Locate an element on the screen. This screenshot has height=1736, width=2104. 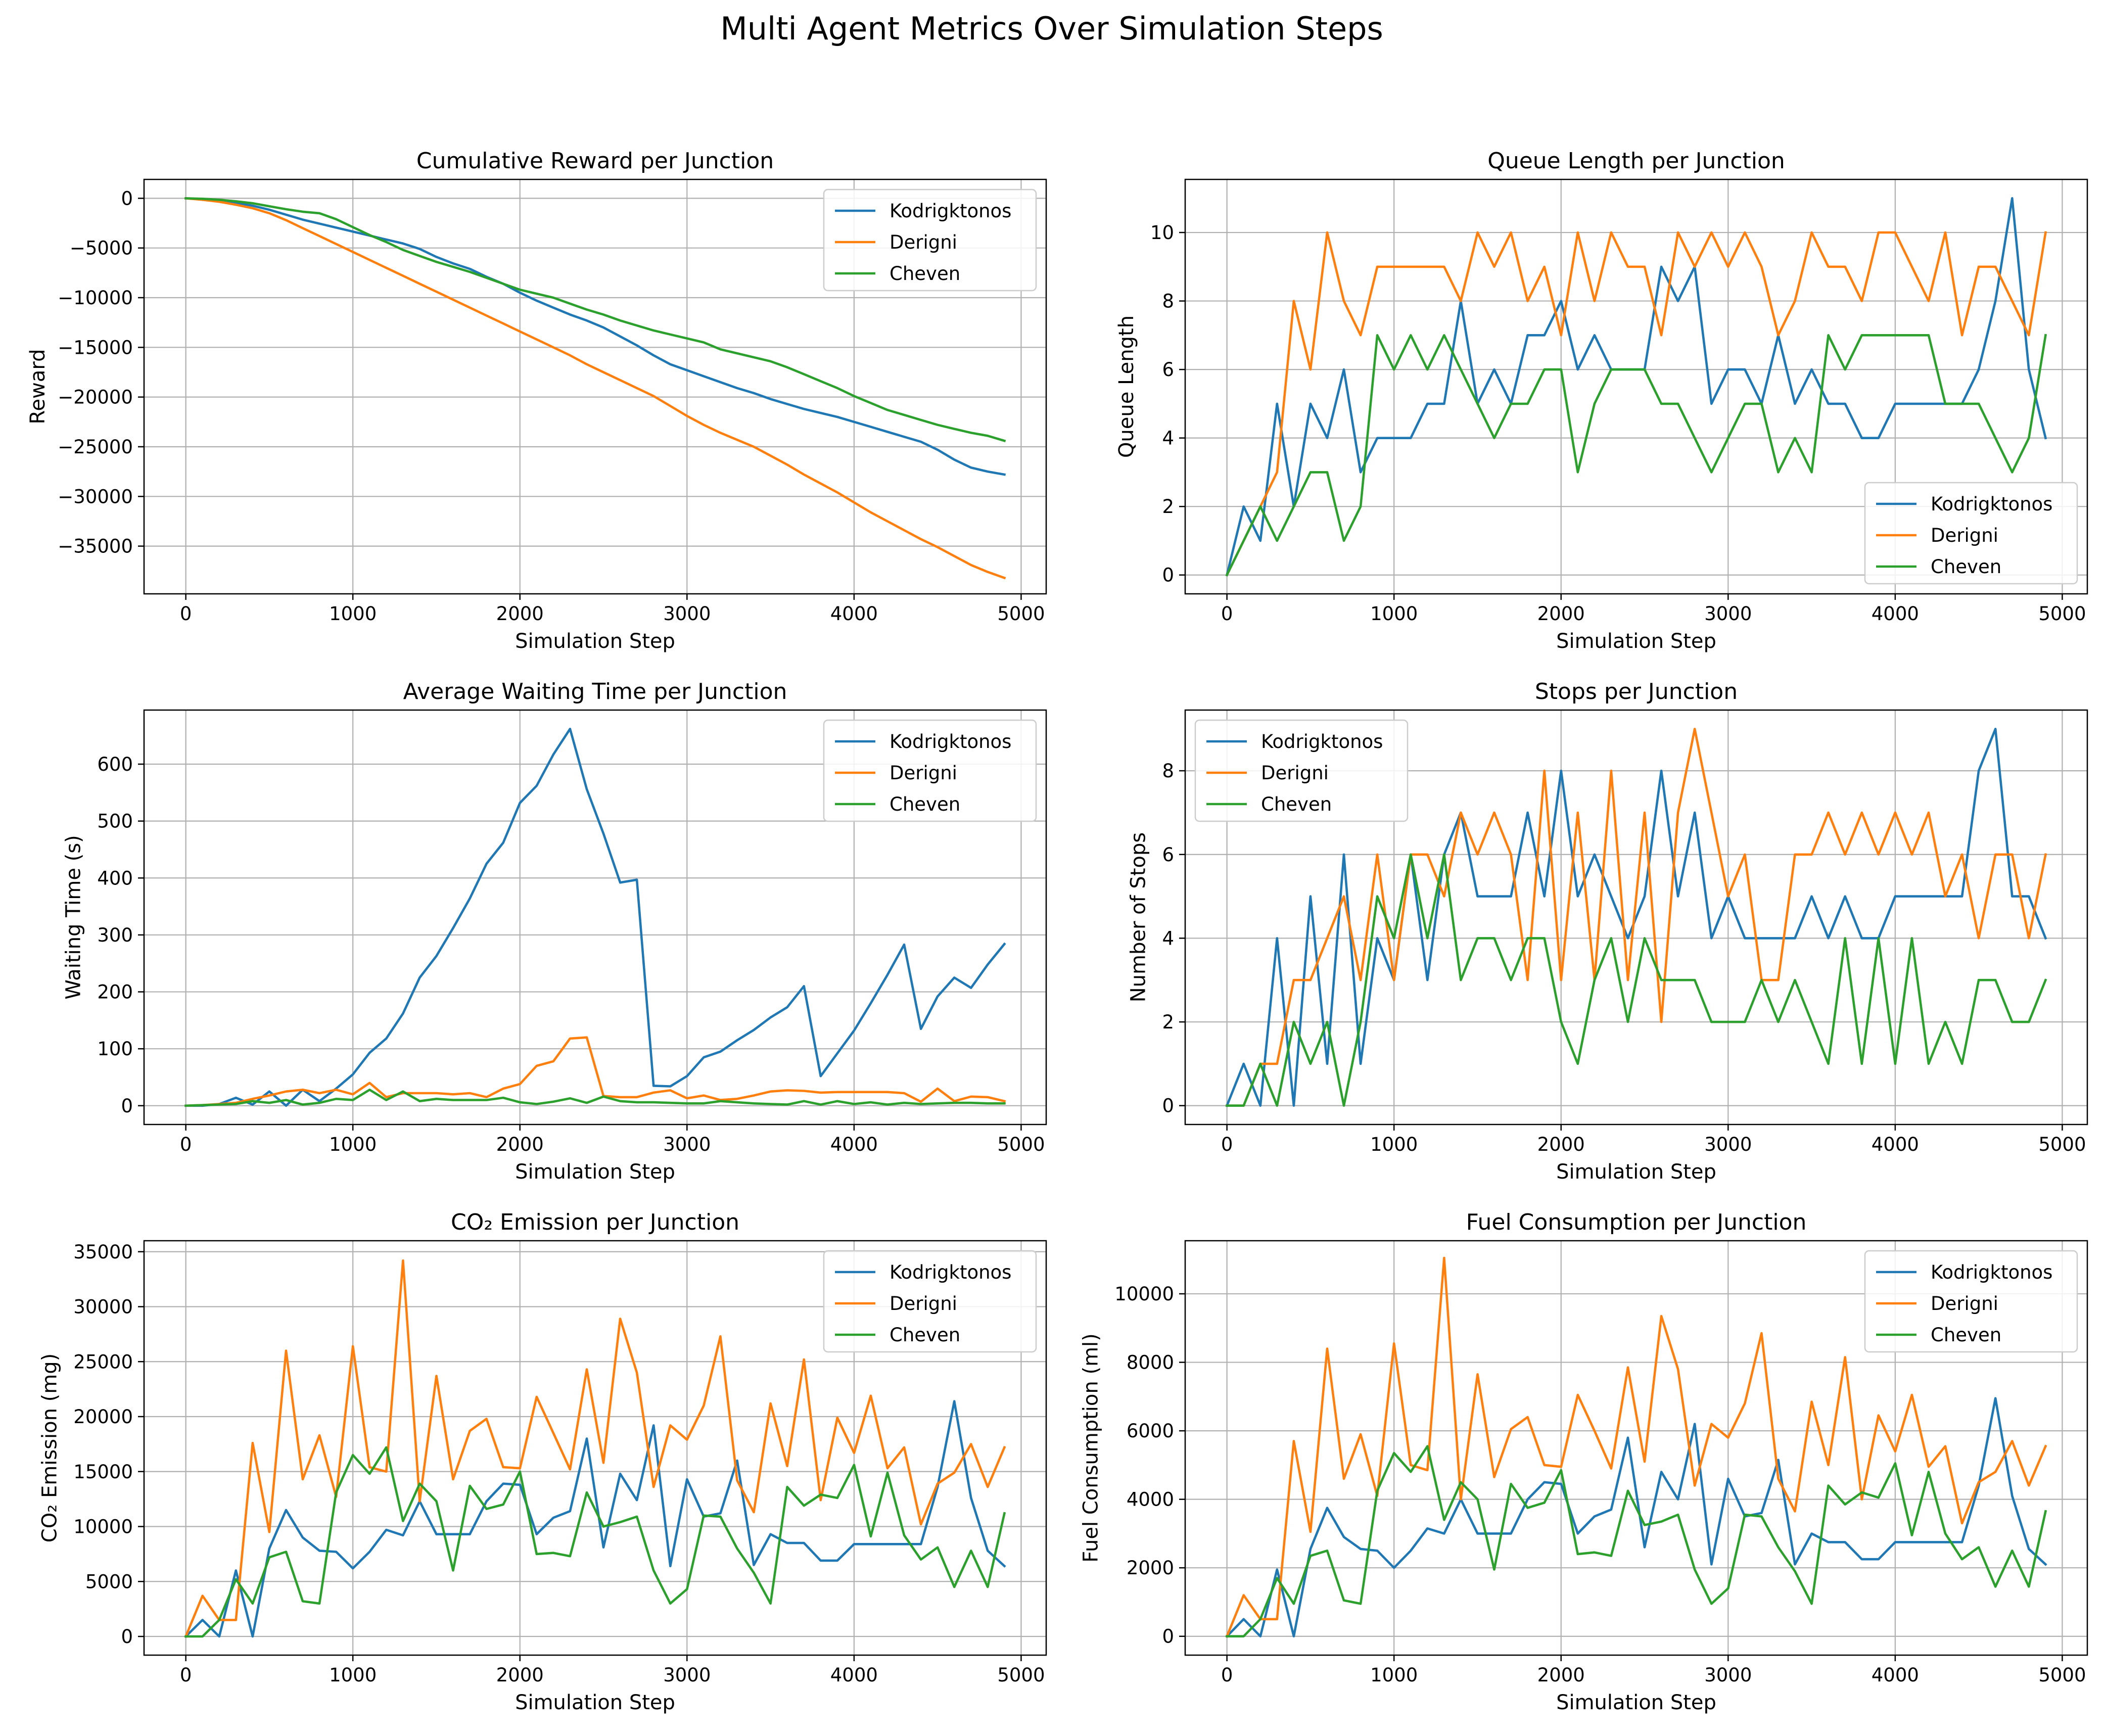
y-axis-label: CO₂ Emission (mg) is located at coordinates (50, 1447).